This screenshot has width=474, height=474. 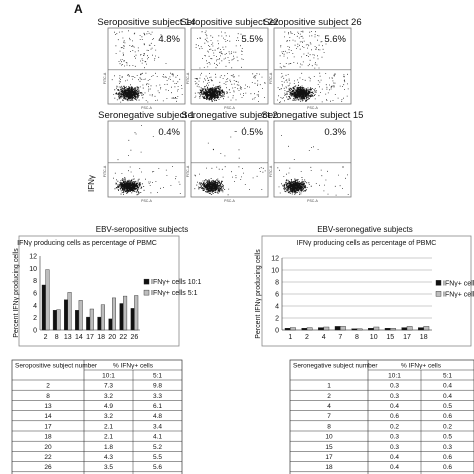 I want to click on legend-label: IFNγ+ cells 10:1, so click(x=176, y=282).